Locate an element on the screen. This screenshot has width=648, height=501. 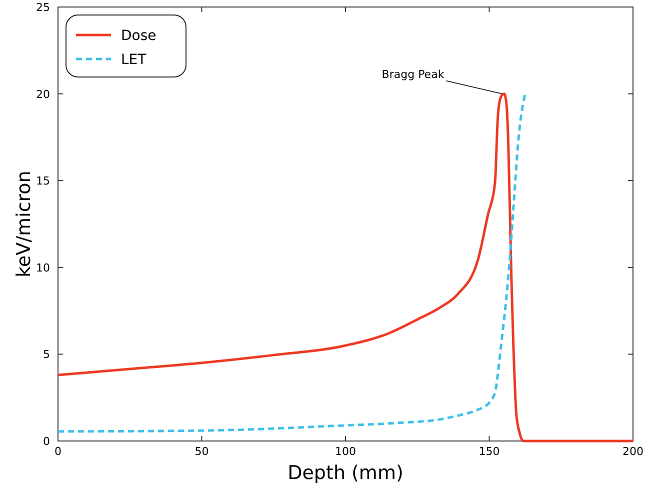
y-tick-label: 15 is located at coordinates (43, 181).